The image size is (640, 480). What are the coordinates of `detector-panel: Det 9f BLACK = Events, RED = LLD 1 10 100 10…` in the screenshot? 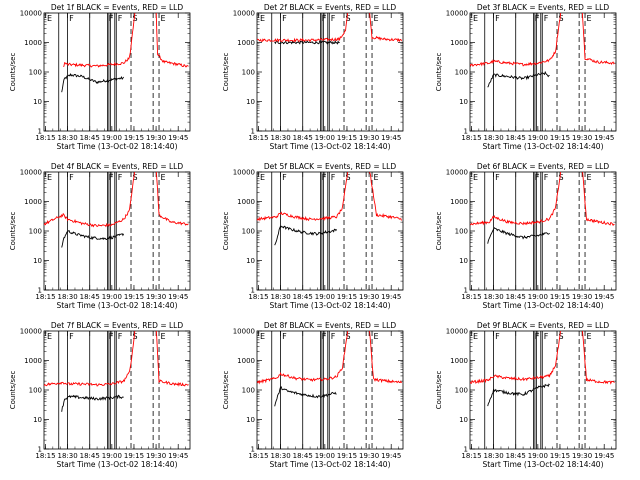 It's located at (526, 395).